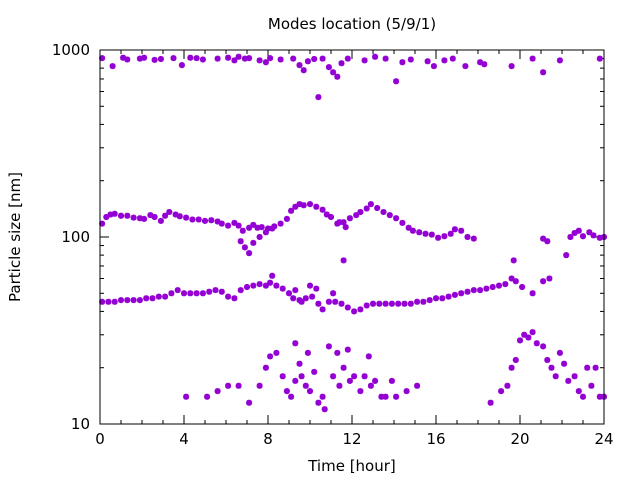 The width and height of the screenshot is (640, 480). Describe the element at coordinates (268, 439) in the screenshot. I see `x-tick-label: 8` at that location.